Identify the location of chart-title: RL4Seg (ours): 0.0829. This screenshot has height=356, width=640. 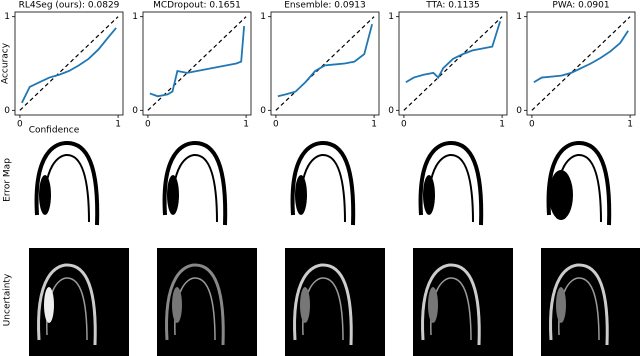
(69, 6).